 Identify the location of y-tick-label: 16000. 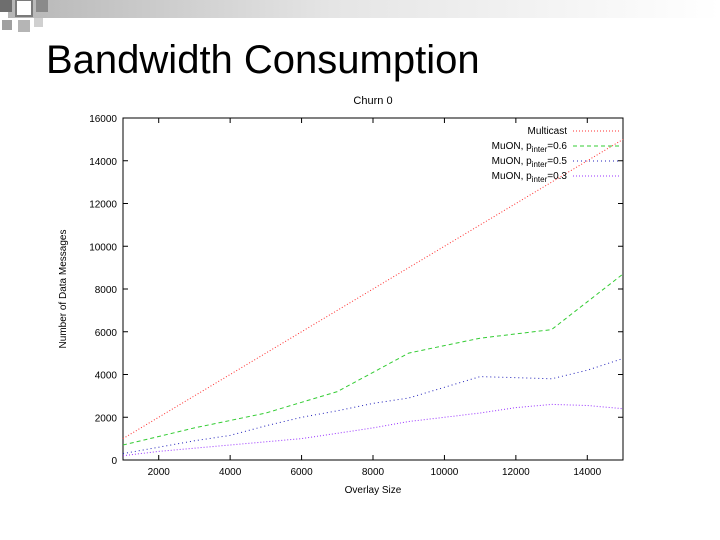
(103, 119).